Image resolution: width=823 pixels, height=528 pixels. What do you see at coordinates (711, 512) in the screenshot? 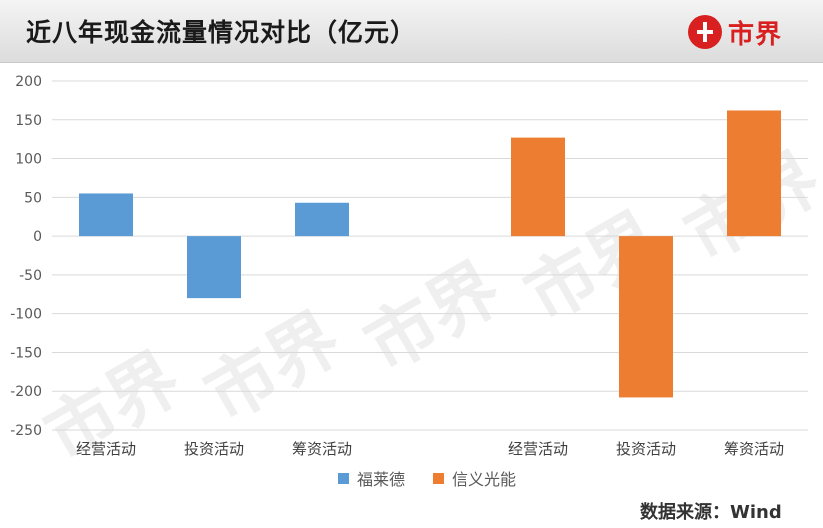
I see `source-note: 数据来源：Wind` at bounding box center [711, 512].